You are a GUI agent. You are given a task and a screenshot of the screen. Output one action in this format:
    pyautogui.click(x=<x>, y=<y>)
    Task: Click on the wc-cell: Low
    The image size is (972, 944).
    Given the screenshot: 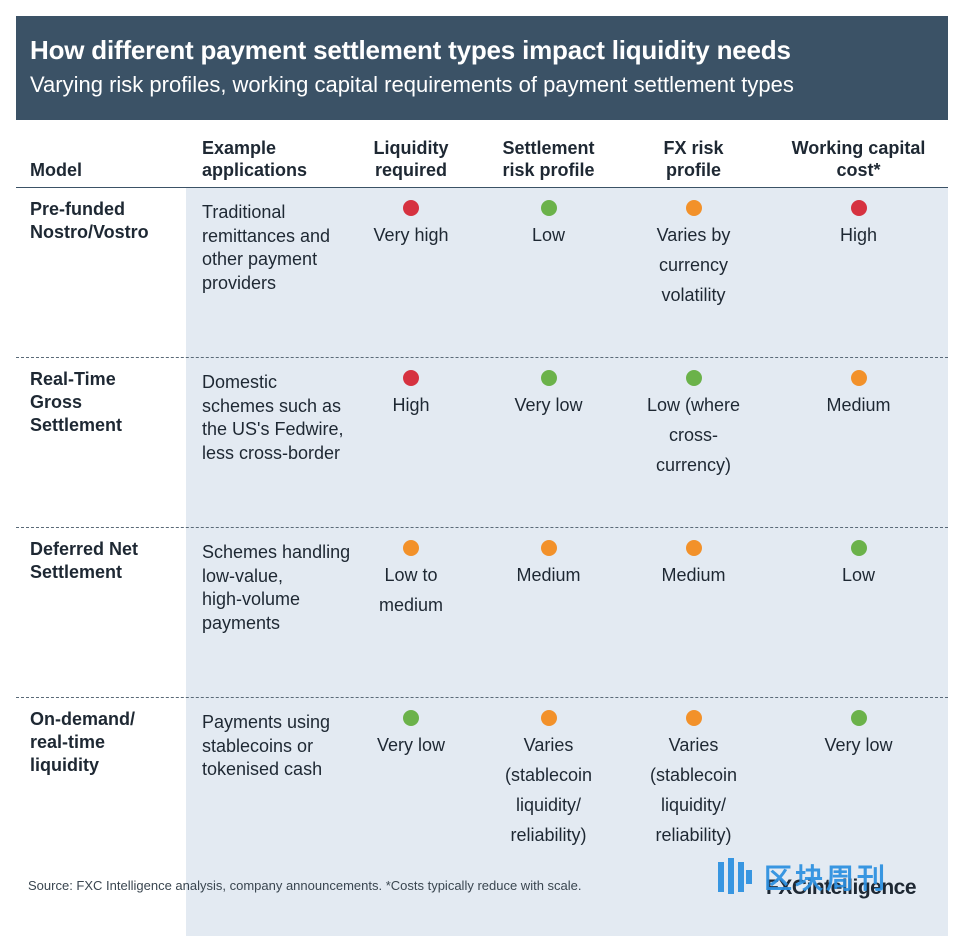 What is the action you would take?
    pyautogui.click(x=858, y=565)
    